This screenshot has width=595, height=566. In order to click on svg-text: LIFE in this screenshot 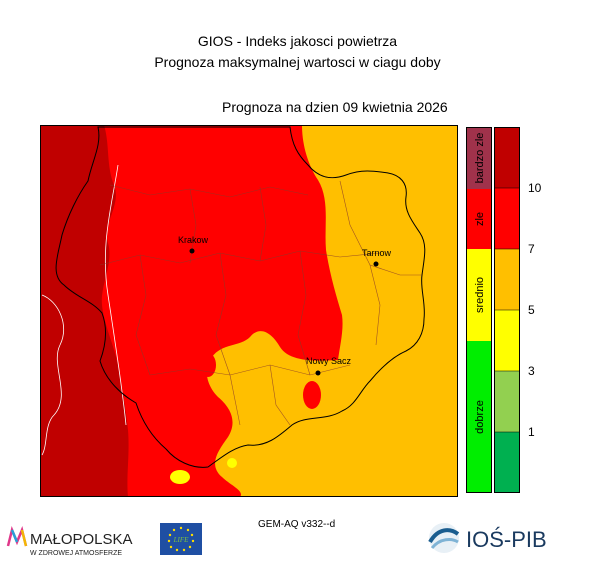, I will do `click(181, 540)`.